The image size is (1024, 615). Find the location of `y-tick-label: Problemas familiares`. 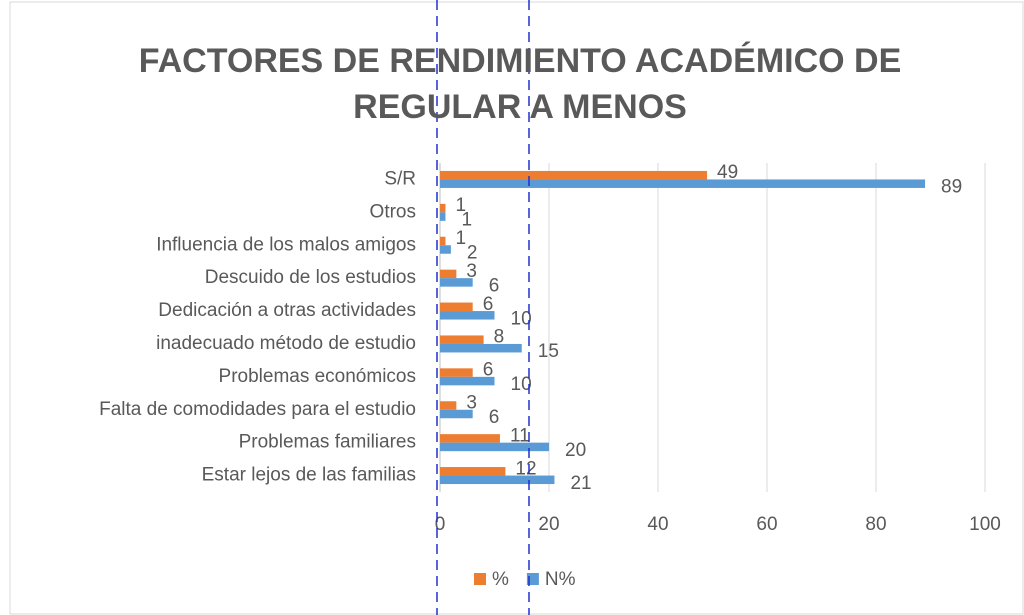

y-tick-label: Problemas familiares is located at coordinates (327, 442).